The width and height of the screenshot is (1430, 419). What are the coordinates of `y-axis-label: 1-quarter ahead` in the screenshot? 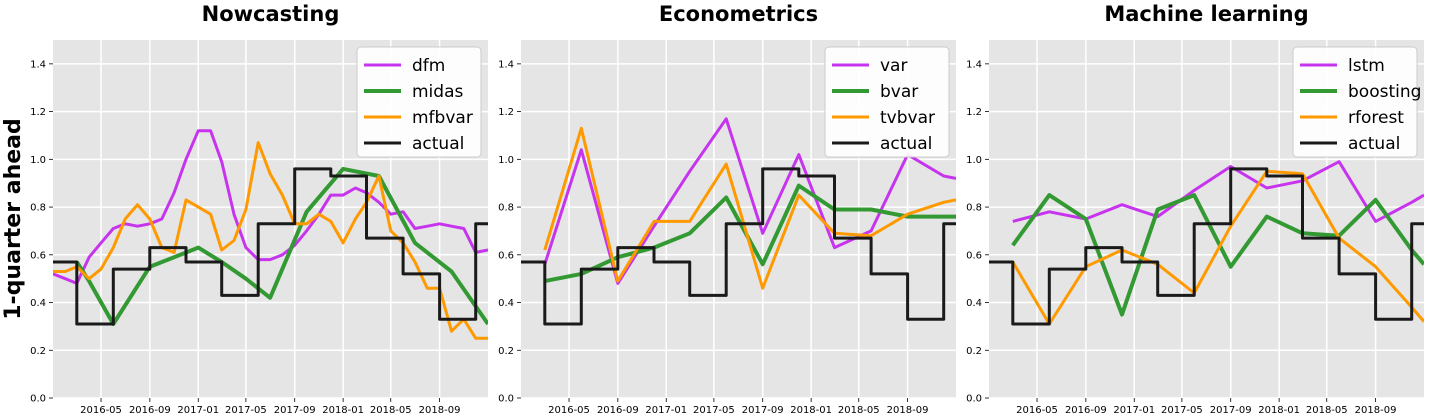 It's located at (13, 219).